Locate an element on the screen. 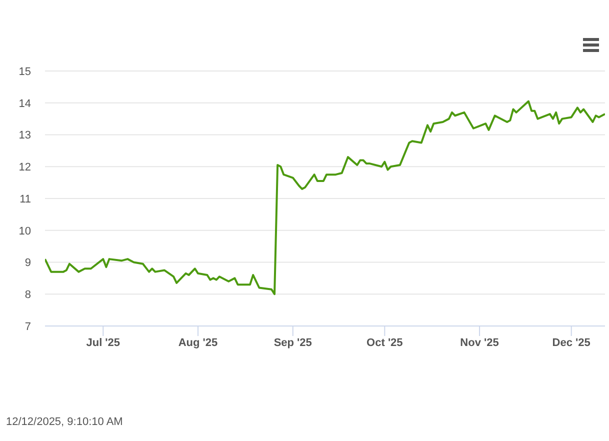  y-tick-label: 15 is located at coordinates (24, 72).